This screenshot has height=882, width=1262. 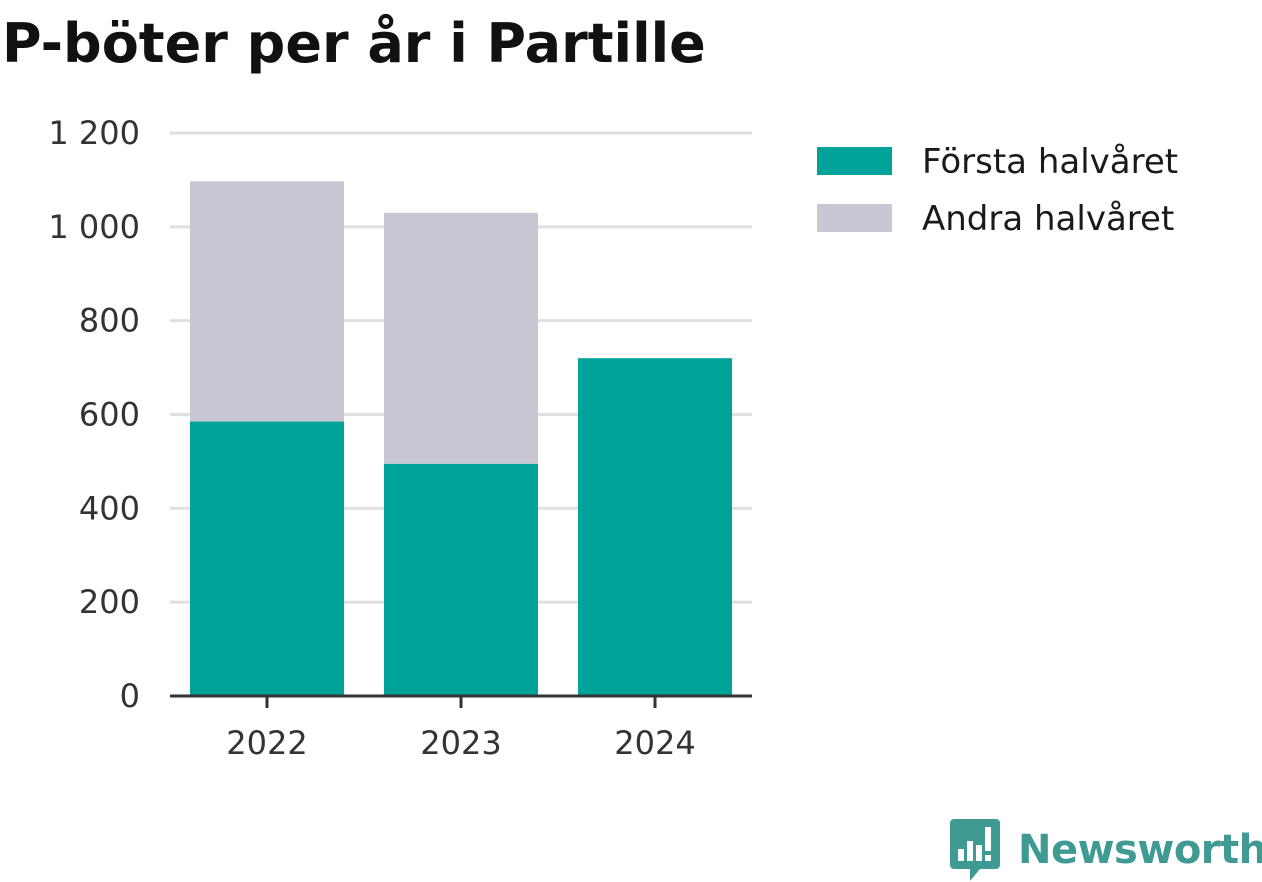 What do you see at coordinates (354, 43) in the screenshot?
I see `chart-title: P-böter per år i Partille` at bounding box center [354, 43].